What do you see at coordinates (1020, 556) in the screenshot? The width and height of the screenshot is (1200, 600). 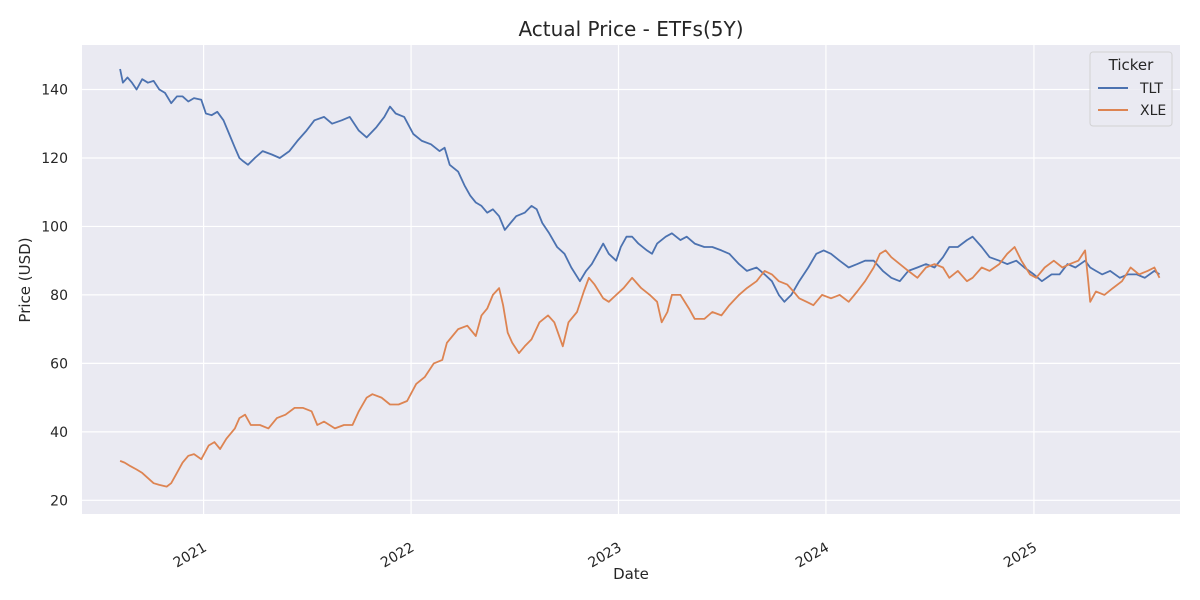 I see `x-tick-label: 2025` at bounding box center [1020, 556].